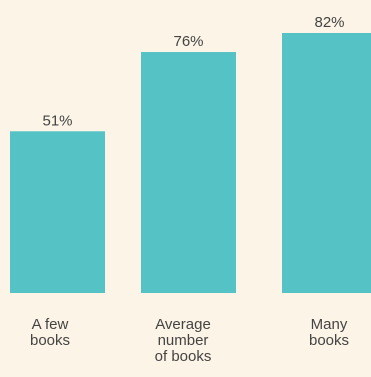 The height and width of the screenshot is (377, 371). I want to click on category-label-line: Average, so click(183, 324).